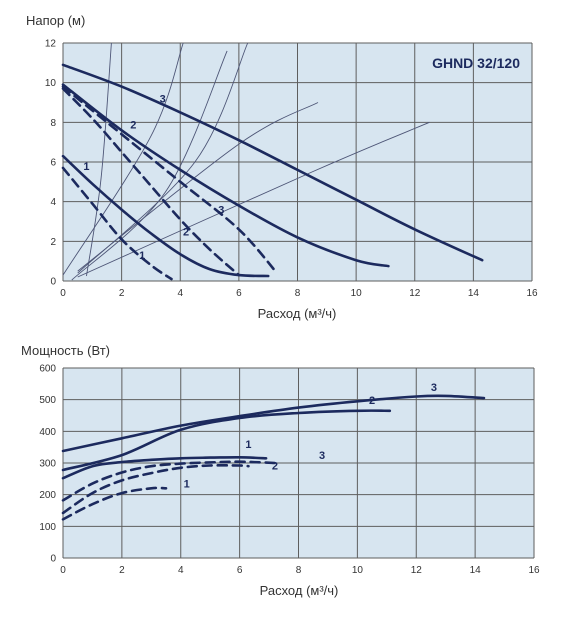 The height and width of the screenshot is (621, 586). Describe the element at coordinates (476, 570) in the screenshot. I see `power-x-tick-label: 14` at that location.